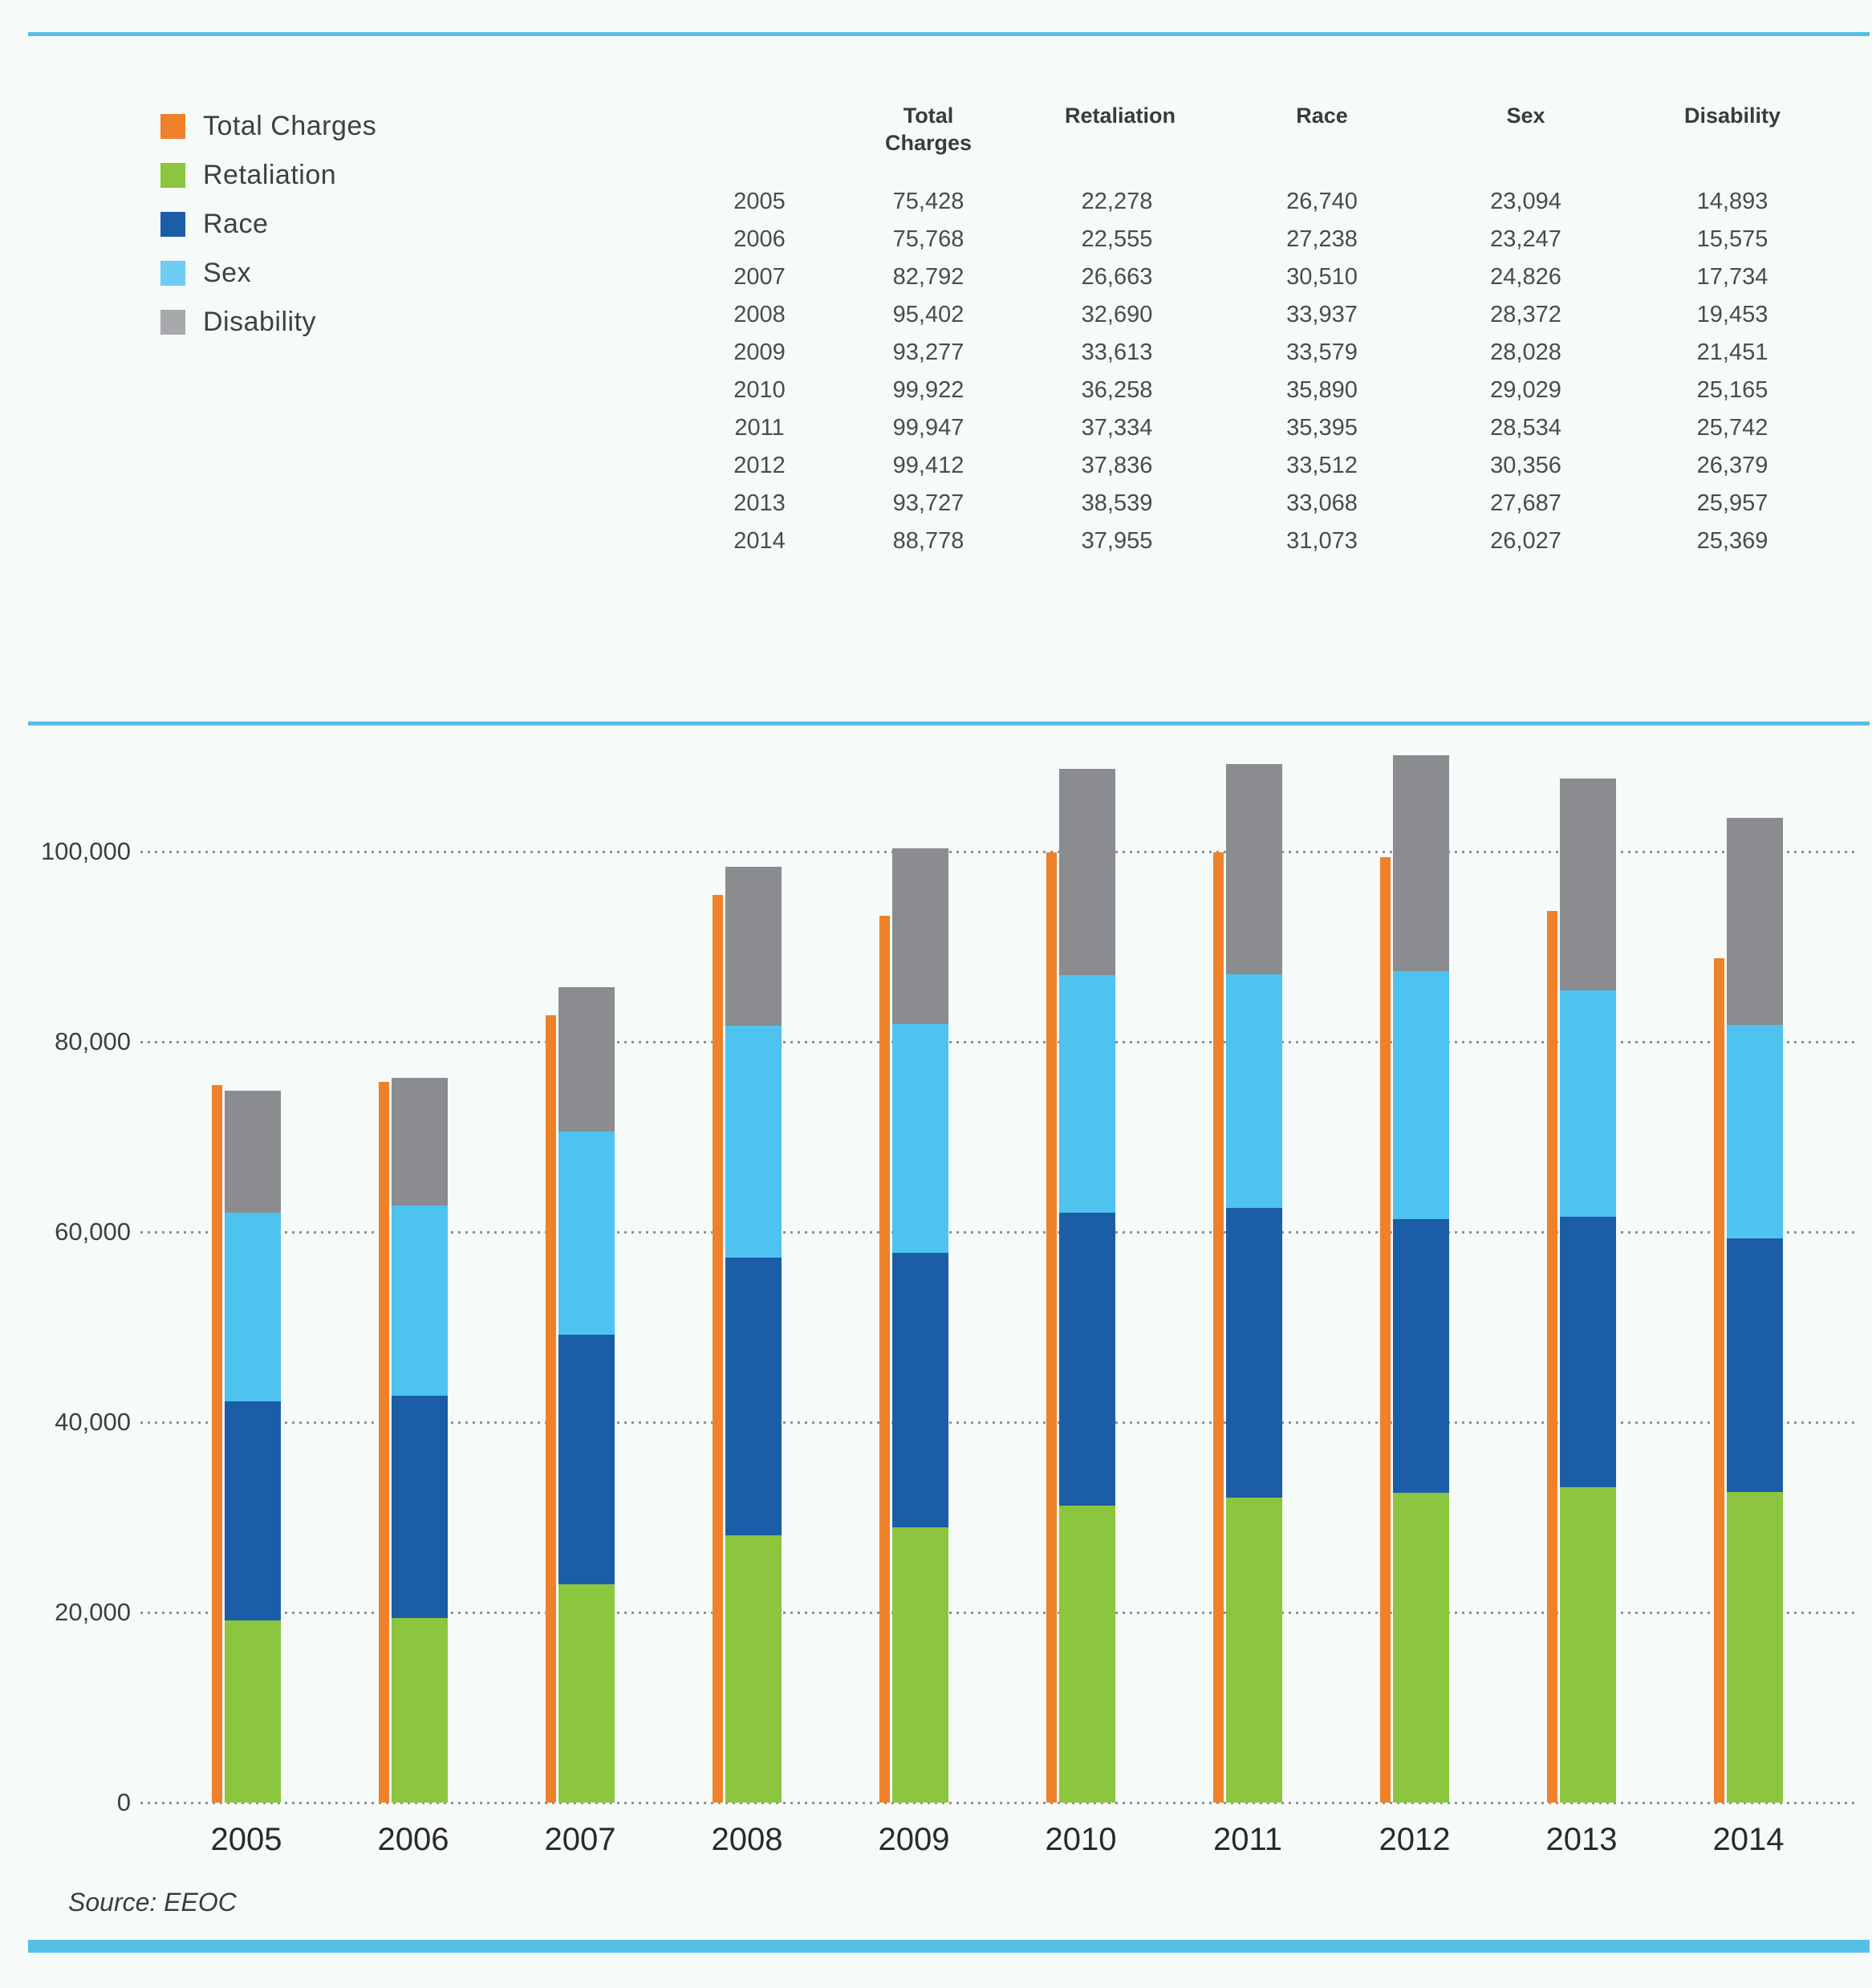 Image resolution: width=1872 pixels, height=1988 pixels. What do you see at coordinates (760, 428) in the screenshot?
I see `year-cell: 2011` at bounding box center [760, 428].